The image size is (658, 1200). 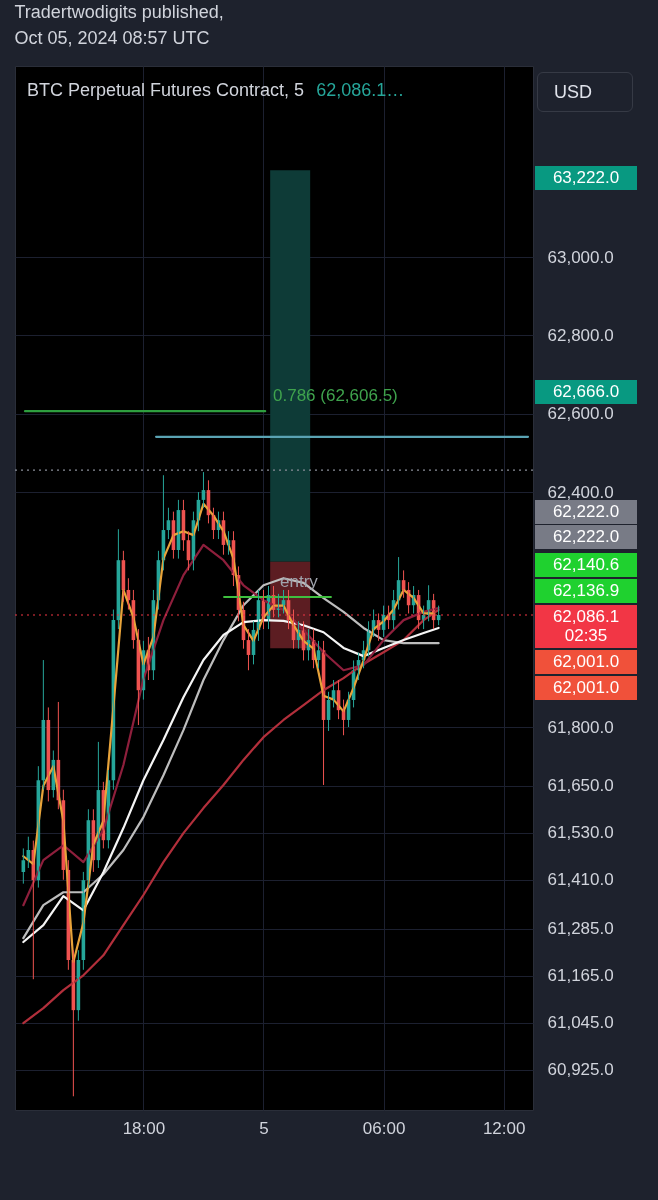 I want to click on text: 62,140.6, so click(x=586, y=565).